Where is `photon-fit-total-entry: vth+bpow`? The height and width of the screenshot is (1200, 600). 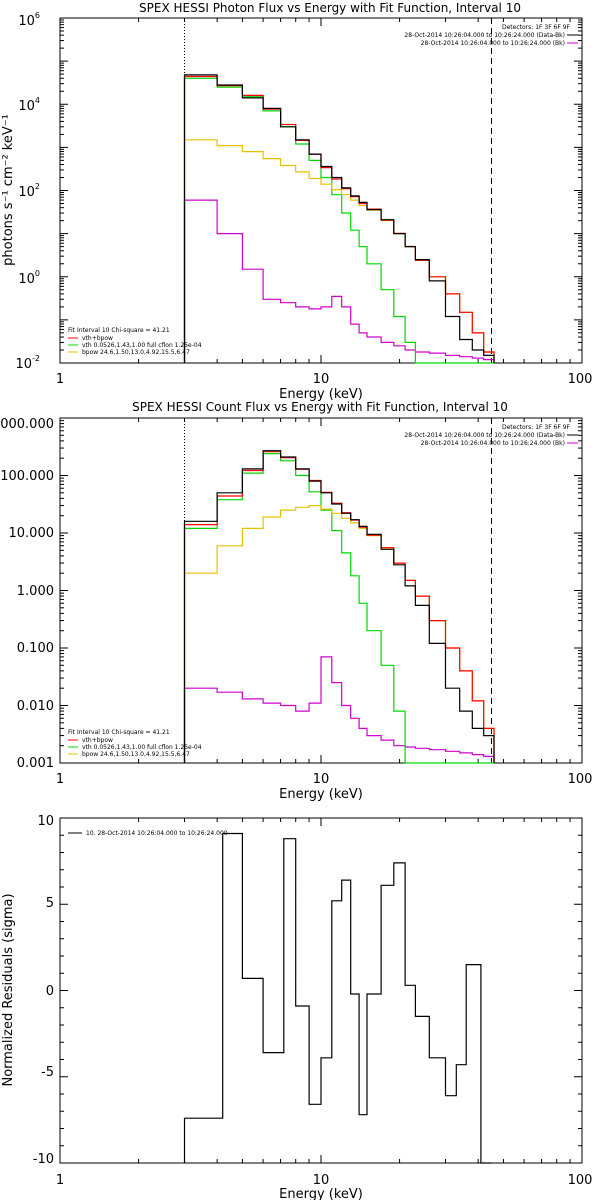
photon-fit-total-entry: vth+bpow is located at coordinates (97, 338).